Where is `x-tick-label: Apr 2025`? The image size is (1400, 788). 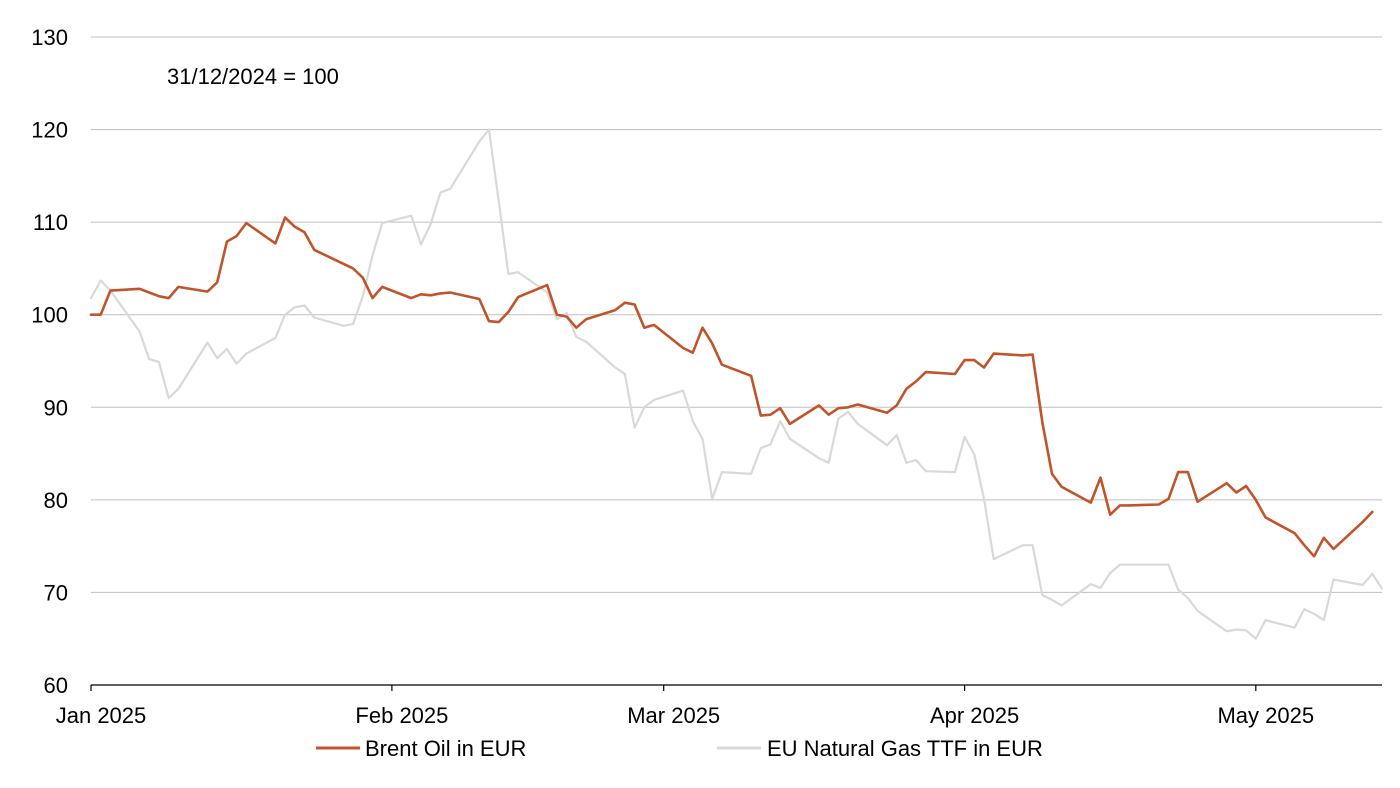 x-tick-label: Apr 2025 is located at coordinates (974, 715).